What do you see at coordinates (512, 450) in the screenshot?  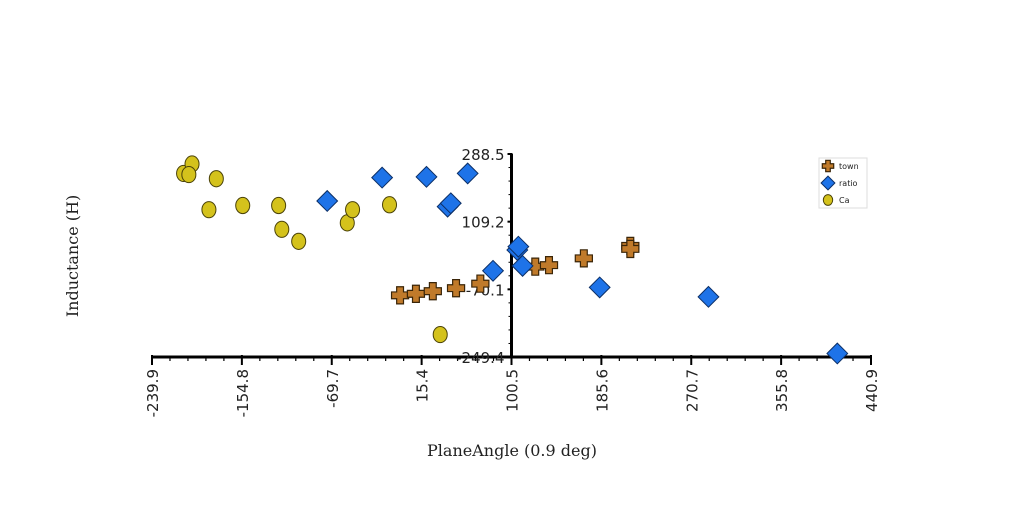 I see `x-axis-title: PlaneAngle (0.9 deg)` at bounding box center [512, 450].